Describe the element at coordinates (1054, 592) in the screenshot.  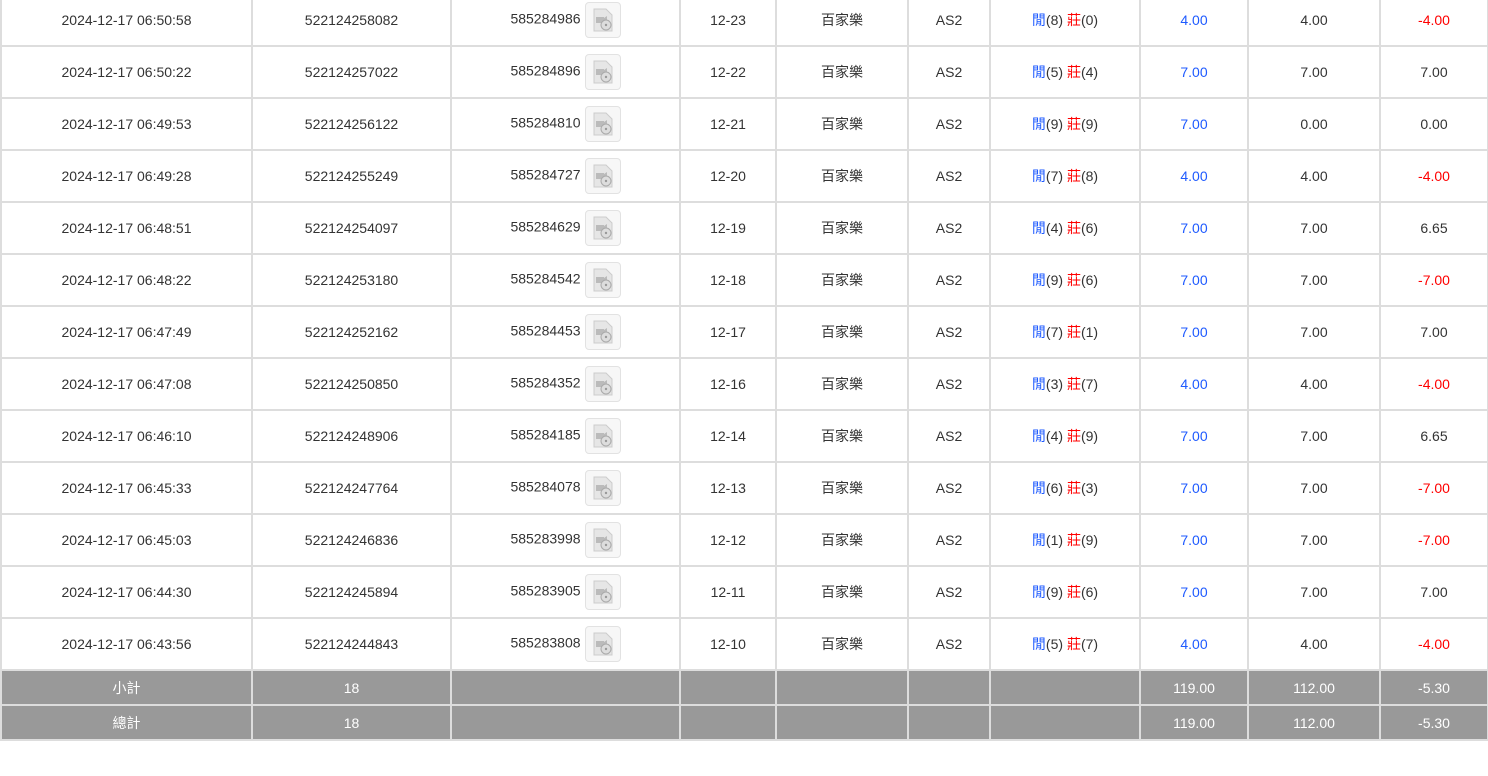
I see `player-score: (9)` at that location.